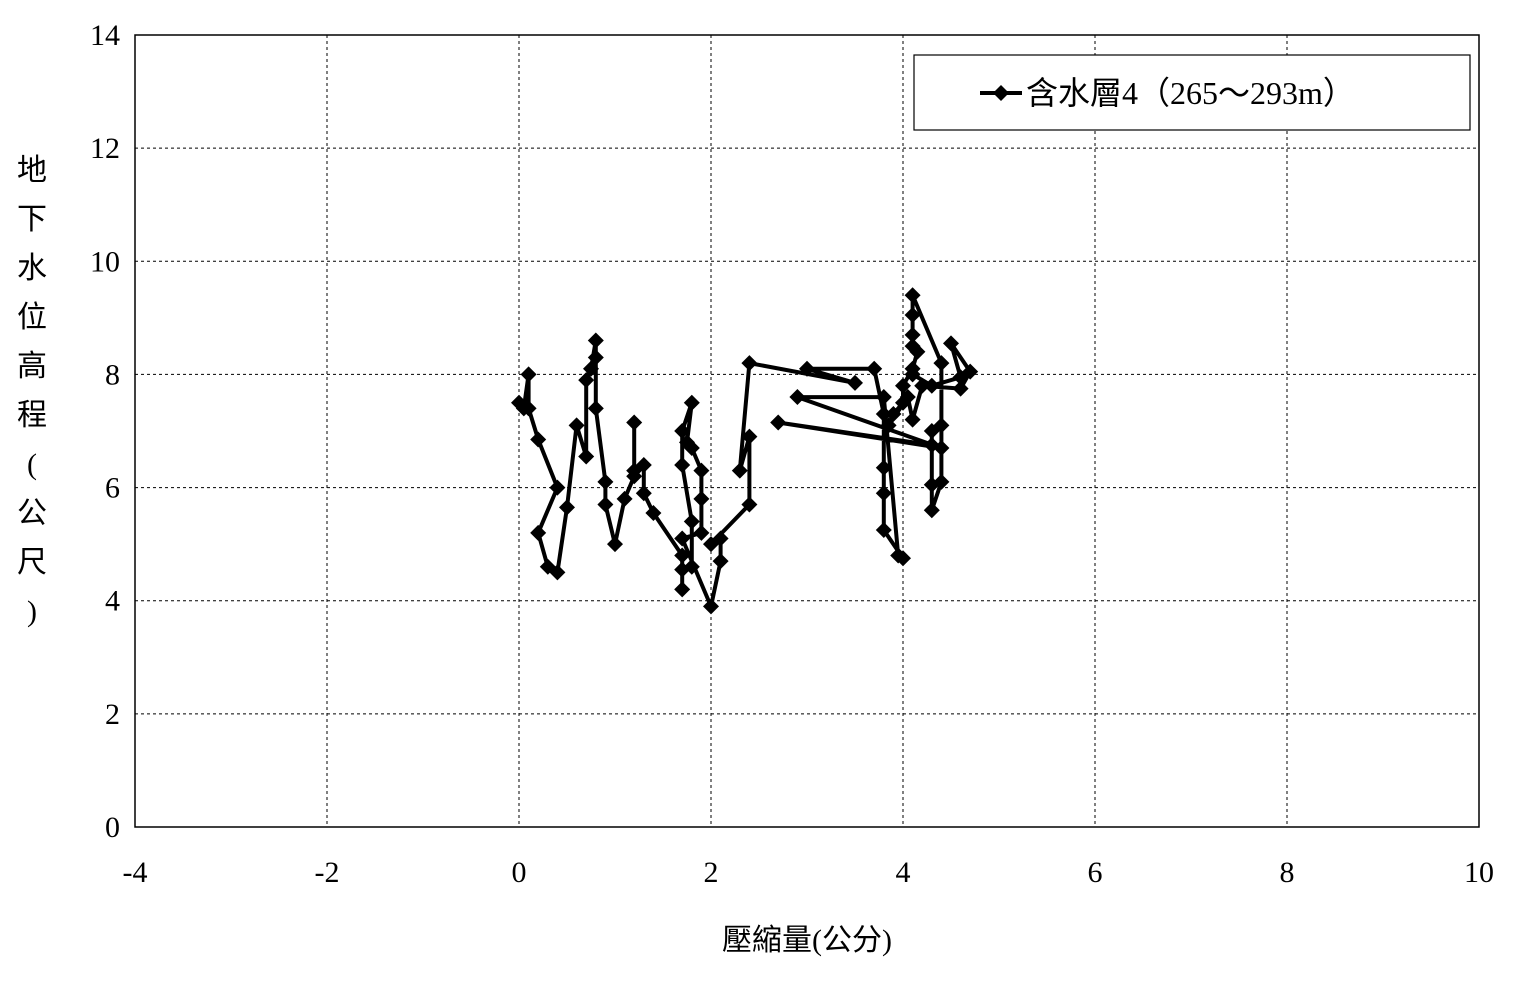 Image resolution: width=1525 pixels, height=1001 pixels. Describe the element at coordinates (32, 391) in the screenshot. I see `y-axis-label: 地下水位高程(公尺)` at that location.